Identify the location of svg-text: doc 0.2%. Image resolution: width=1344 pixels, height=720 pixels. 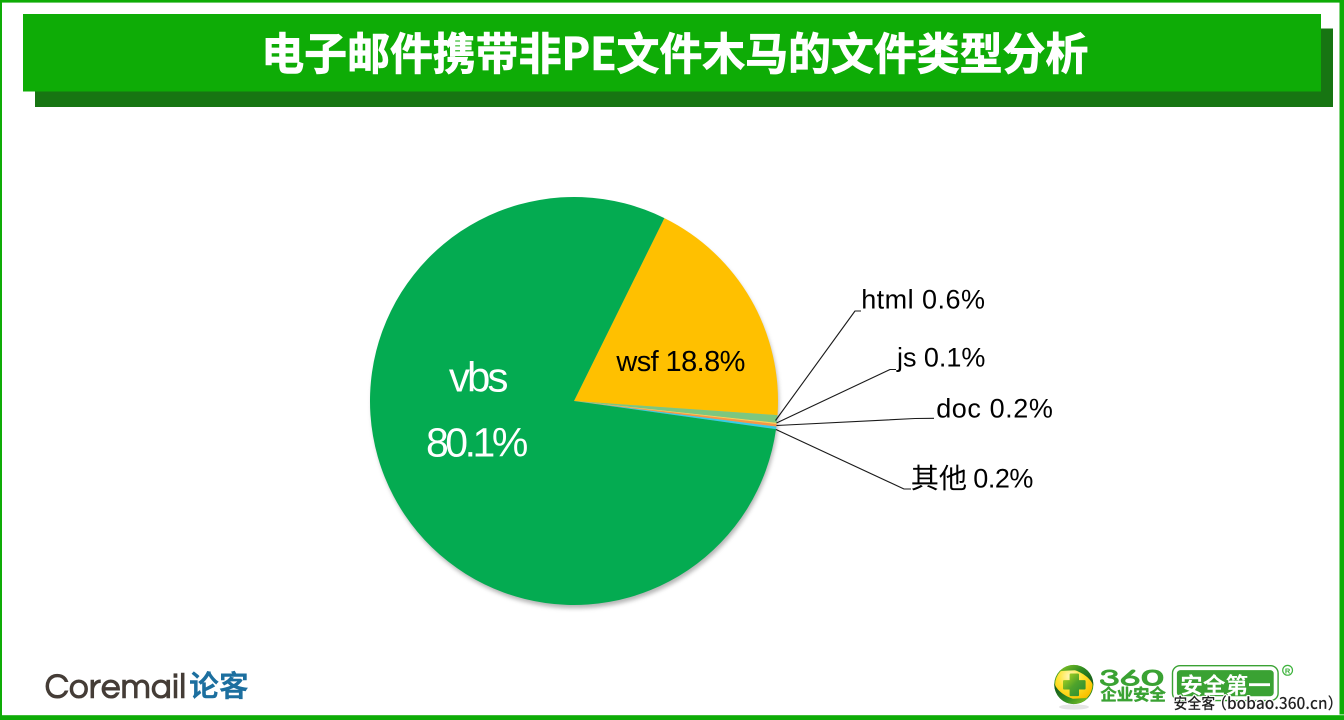
(994, 409).